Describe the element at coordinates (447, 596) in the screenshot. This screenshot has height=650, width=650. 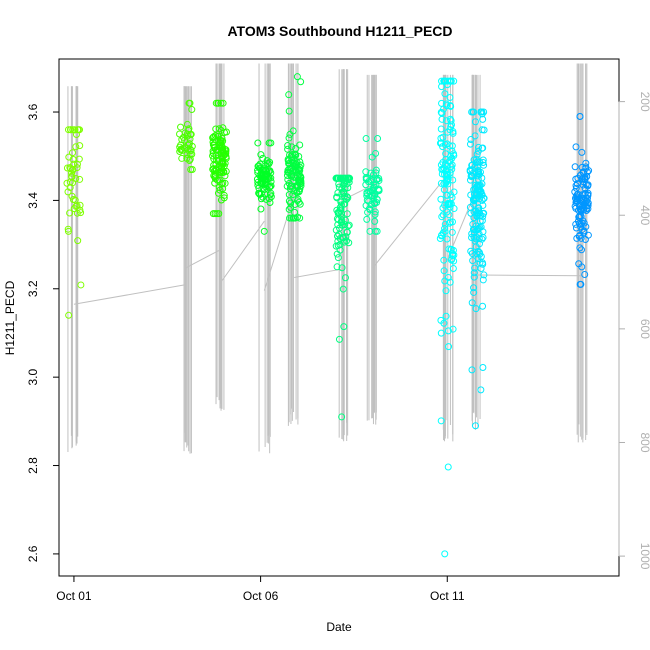
I see `x-tick-label: Oct 11` at that location.